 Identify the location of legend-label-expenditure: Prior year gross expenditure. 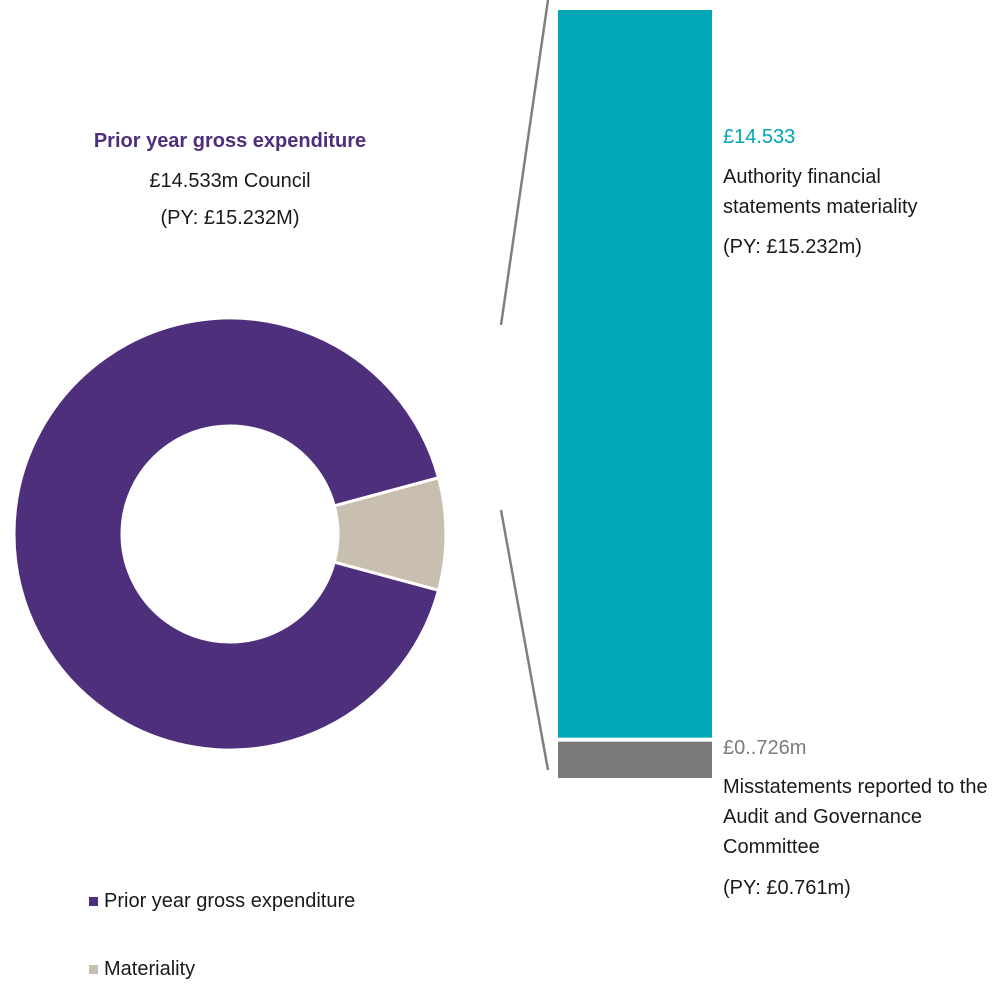
(230, 901).